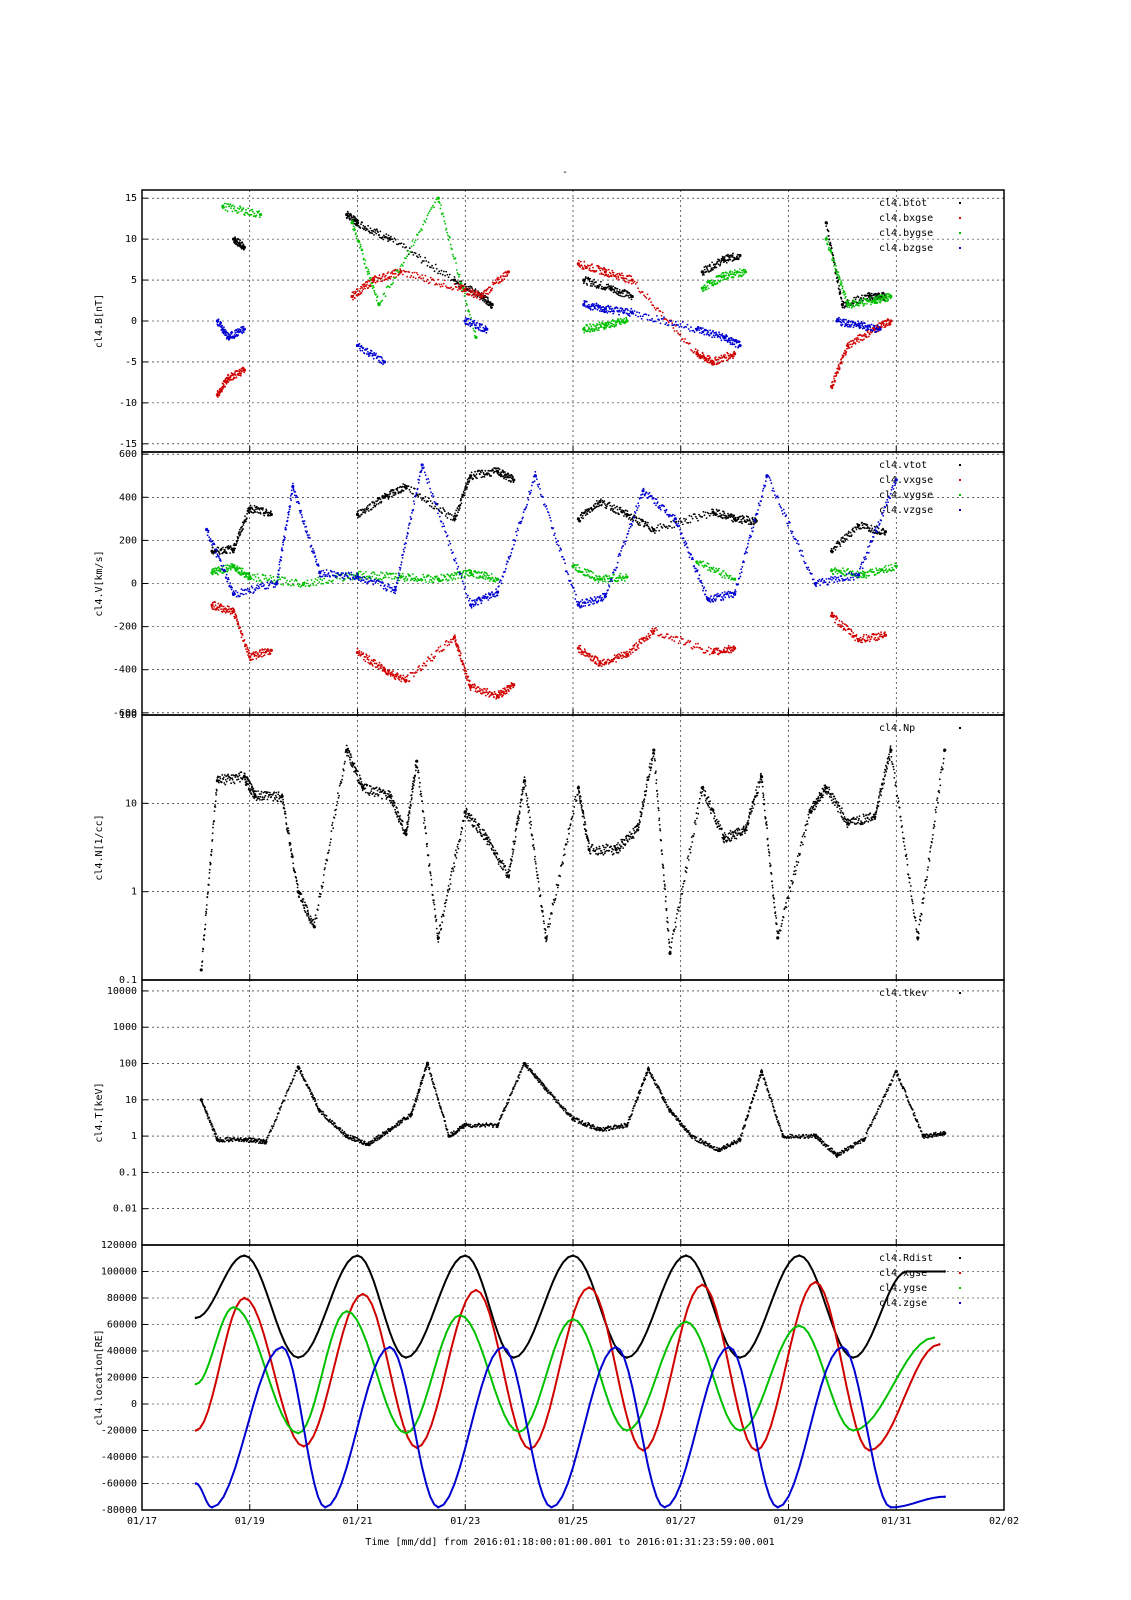  What do you see at coordinates (128, 444) in the screenshot?
I see `y-tick-label: -15` at bounding box center [128, 444].